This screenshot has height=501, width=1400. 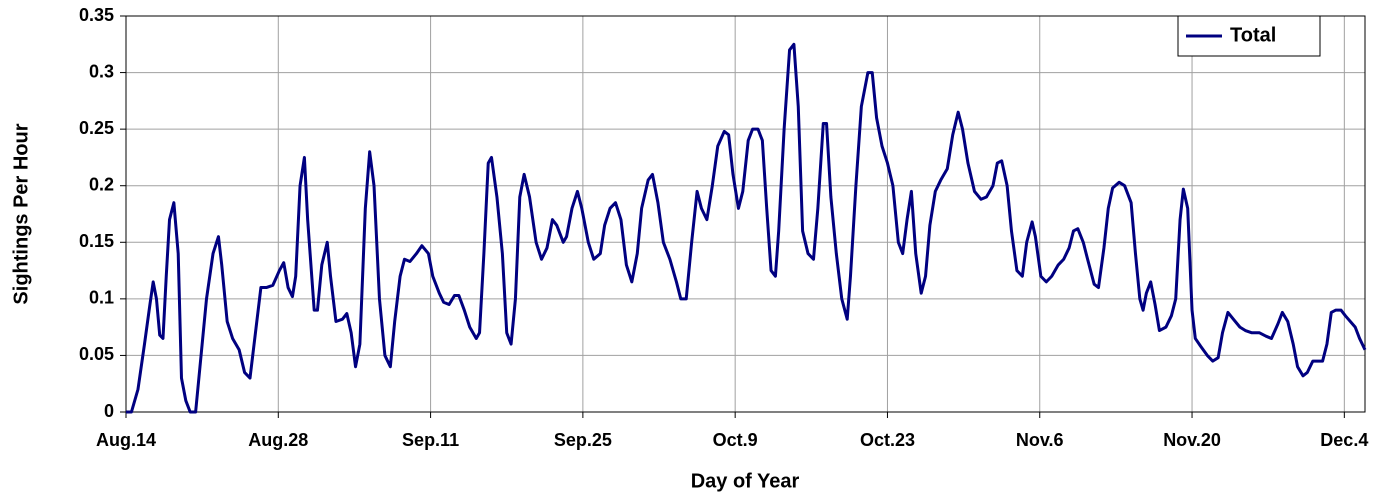 What do you see at coordinates (430, 440) in the screenshot?
I see `x-tick-label: Sep.11` at bounding box center [430, 440].